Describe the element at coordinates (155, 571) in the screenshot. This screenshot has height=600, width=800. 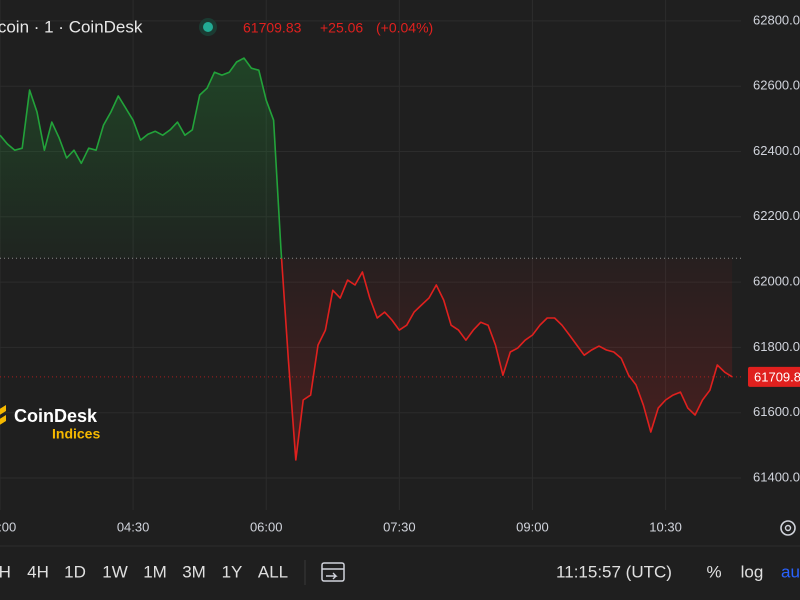
I see `range-button: 1M` at that location.